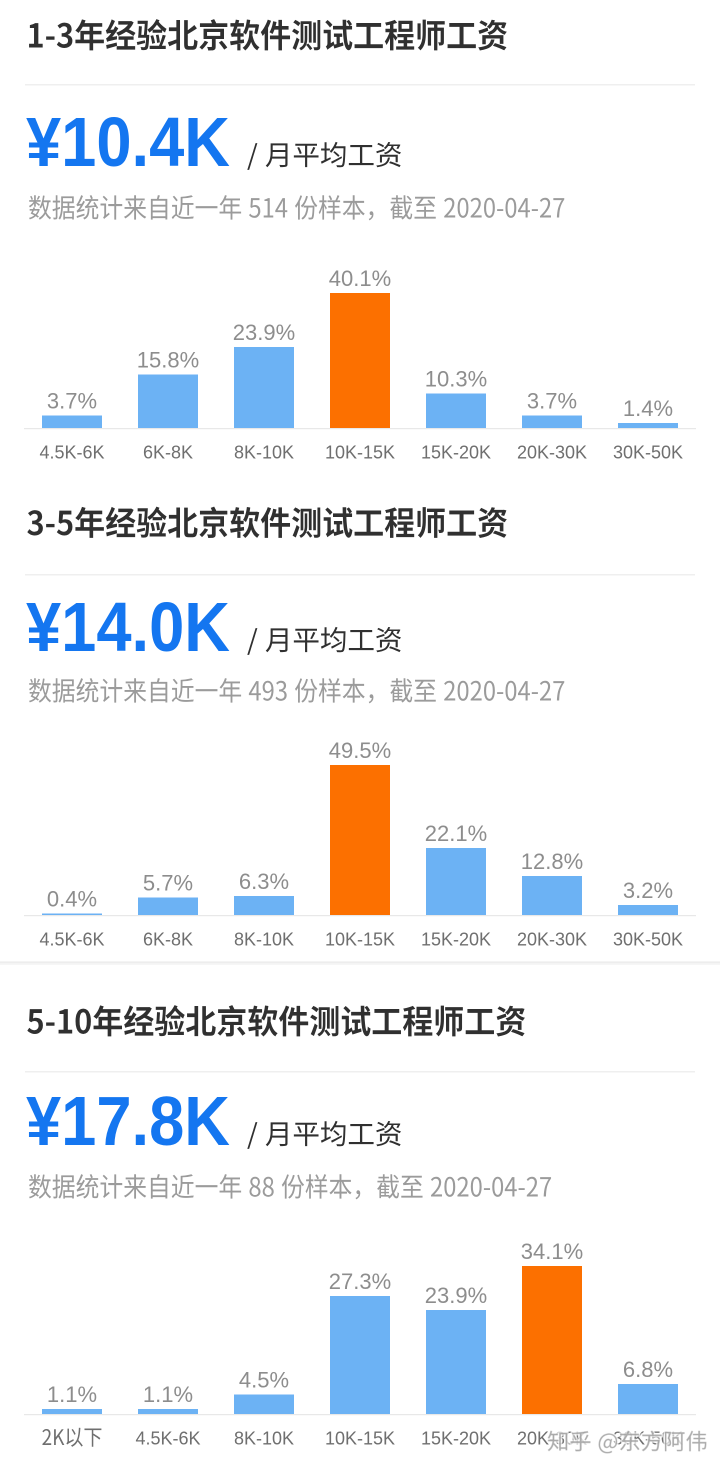 The height and width of the screenshot is (1470, 720). I want to click on svg-text: 12.8%, so click(552, 861).